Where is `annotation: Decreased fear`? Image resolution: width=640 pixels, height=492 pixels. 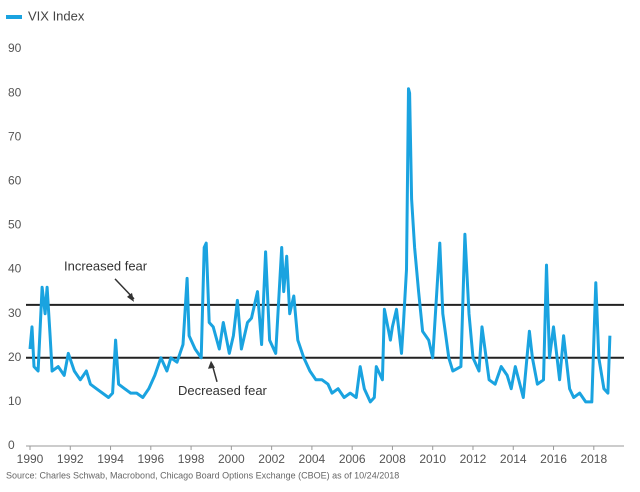 annotation: Decreased fear is located at coordinates (223, 390).